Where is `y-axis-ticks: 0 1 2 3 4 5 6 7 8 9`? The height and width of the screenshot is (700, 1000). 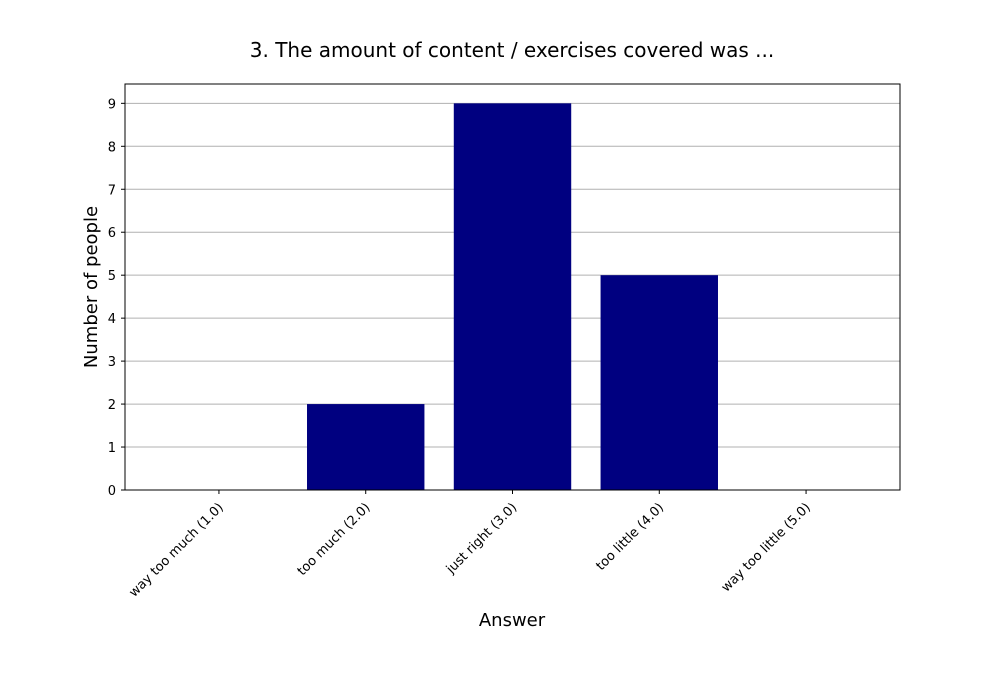
y-axis-ticks: 0 1 2 3 4 5 6 7 8 9 is located at coordinates (116, 298).